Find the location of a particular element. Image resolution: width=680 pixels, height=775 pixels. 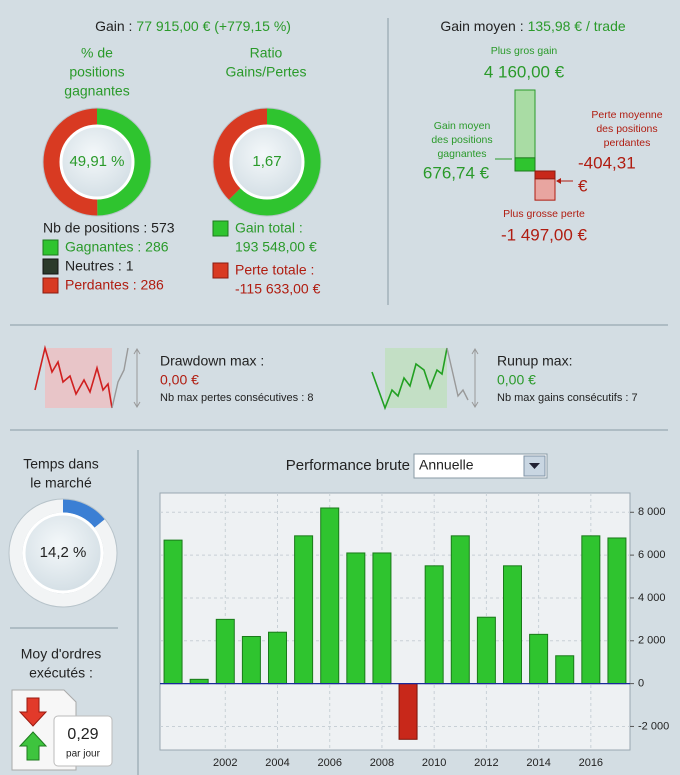

orders-box is located at coordinates (83, 741).